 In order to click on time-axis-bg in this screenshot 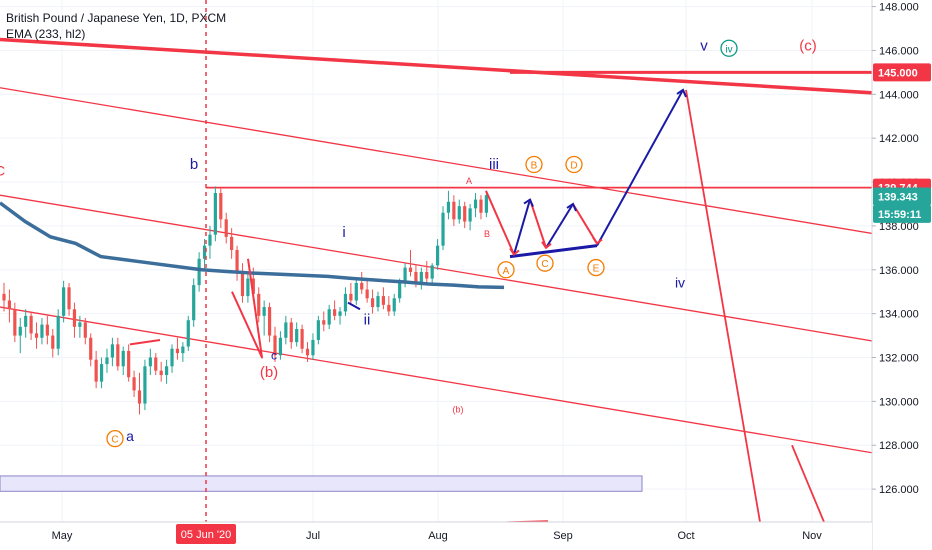, I will do `click(436, 536)`.